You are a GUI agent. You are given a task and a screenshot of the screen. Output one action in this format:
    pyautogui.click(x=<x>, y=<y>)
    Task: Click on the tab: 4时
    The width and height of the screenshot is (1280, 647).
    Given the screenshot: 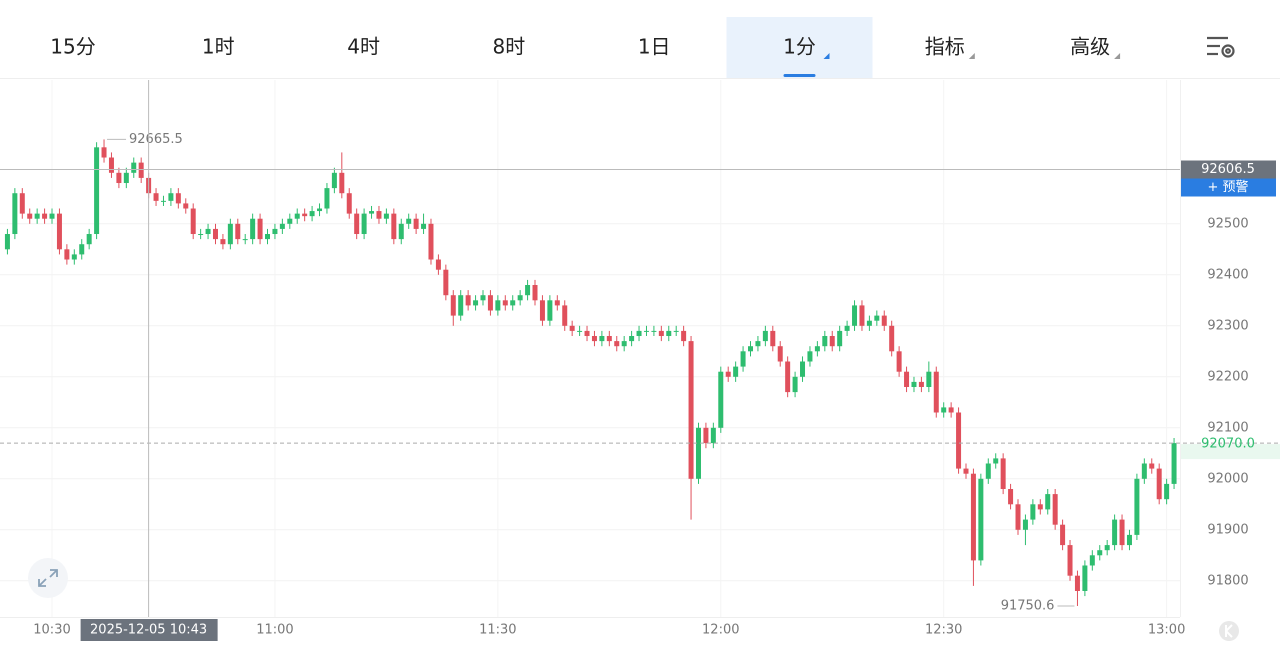 What is the action you would take?
    pyautogui.click(x=363, y=47)
    